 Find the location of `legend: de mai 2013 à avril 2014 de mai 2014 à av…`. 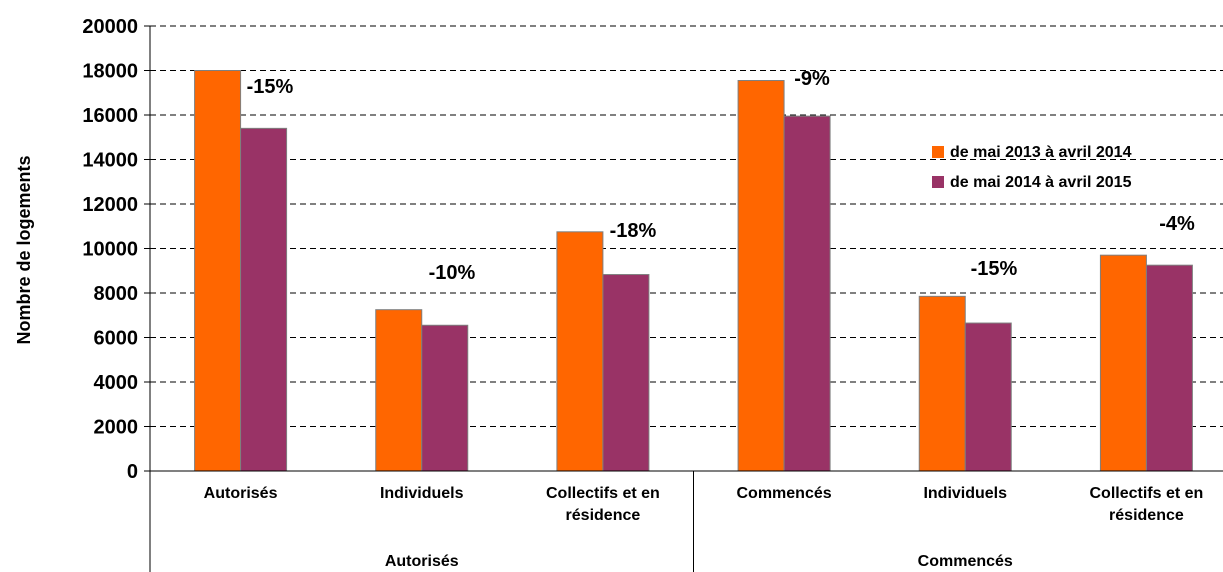

legend: de mai 2013 à avril 2014 de mai 2014 à av… is located at coordinates (1032, 167).